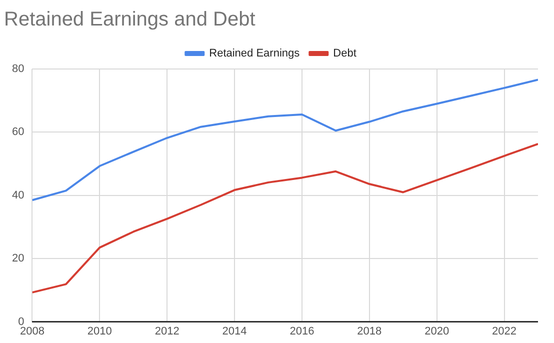  Describe the element at coordinates (18, 258) in the screenshot. I see `y-tick-label: 20` at that location.